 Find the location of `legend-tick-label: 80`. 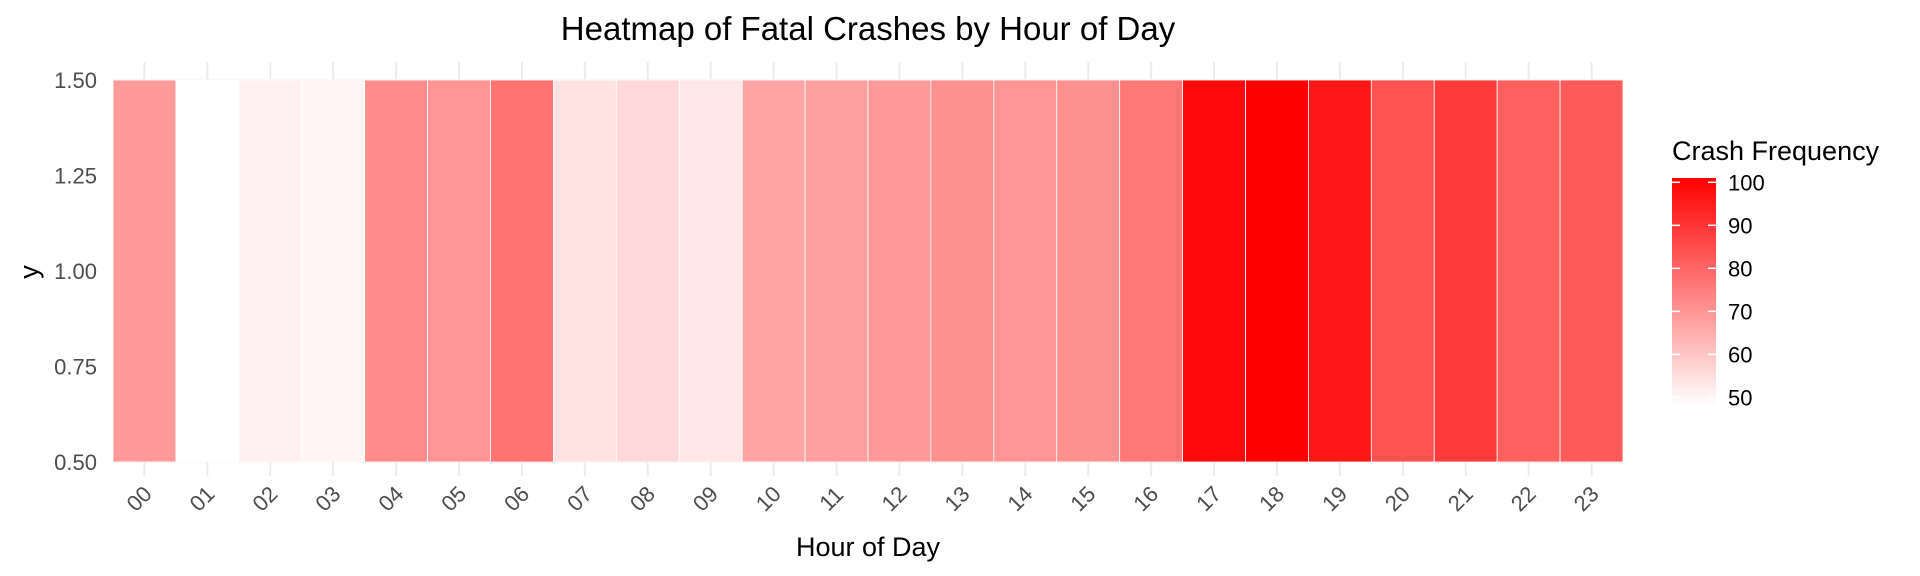

legend-tick-label: 80 is located at coordinates (1740, 268).